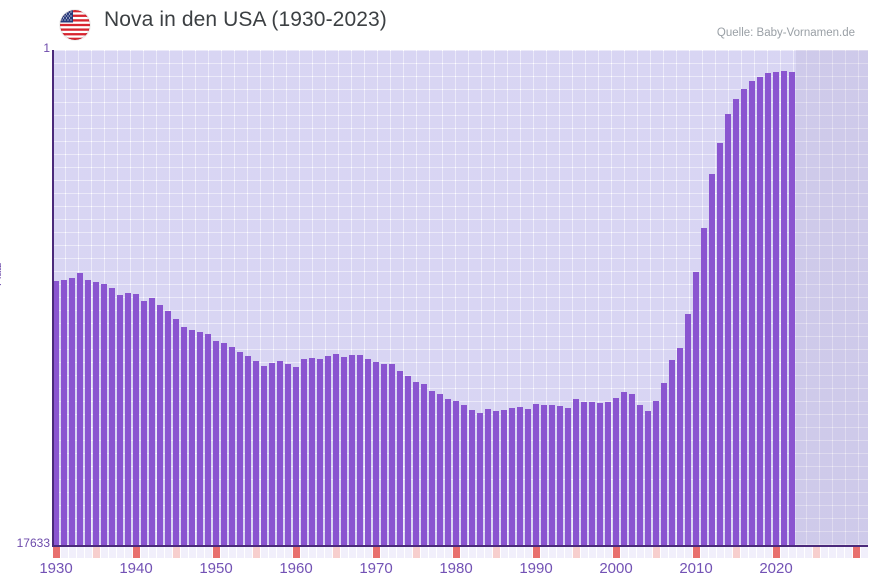 The image size is (873, 587). What do you see at coordinates (616, 568) in the screenshot?
I see `x-axis-tick-label: 2000` at bounding box center [616, 568].